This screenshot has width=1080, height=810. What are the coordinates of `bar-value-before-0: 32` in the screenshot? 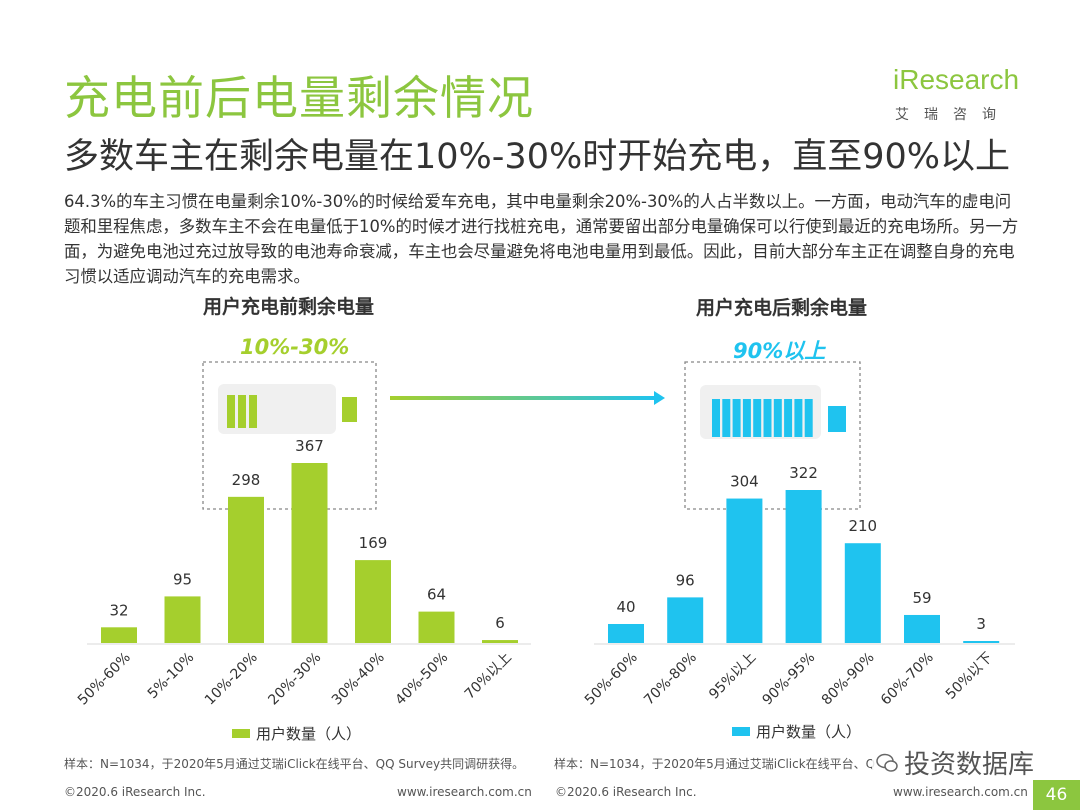 It's located at (118, 610).